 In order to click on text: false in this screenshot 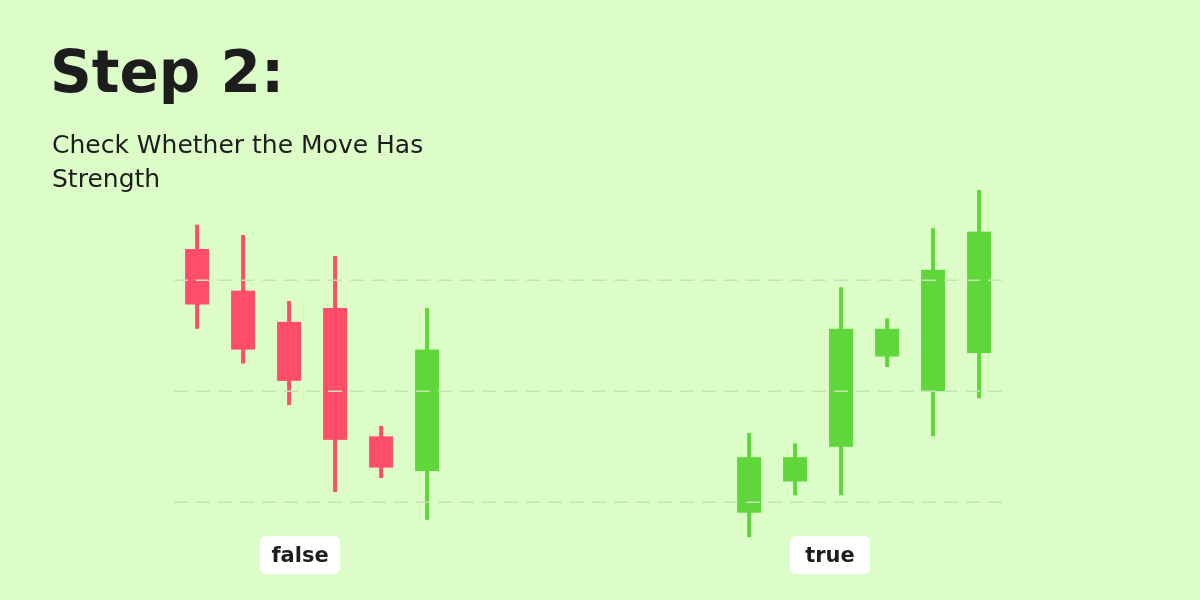, I will do `click(300, 555)`.